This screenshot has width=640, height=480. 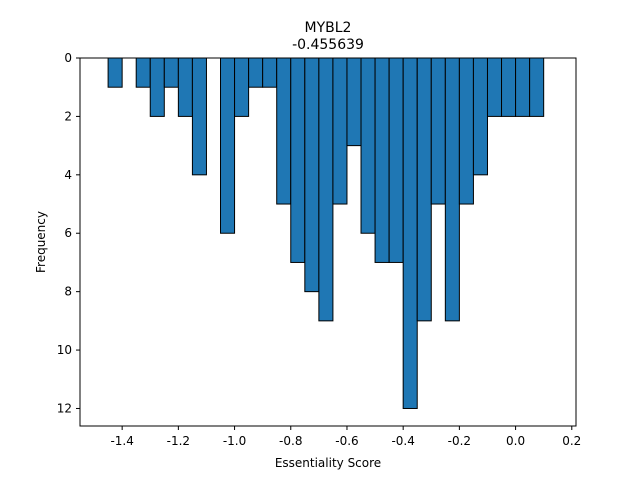 I want to click on x-tick-label: -0.2, so click(x=459, y=441).